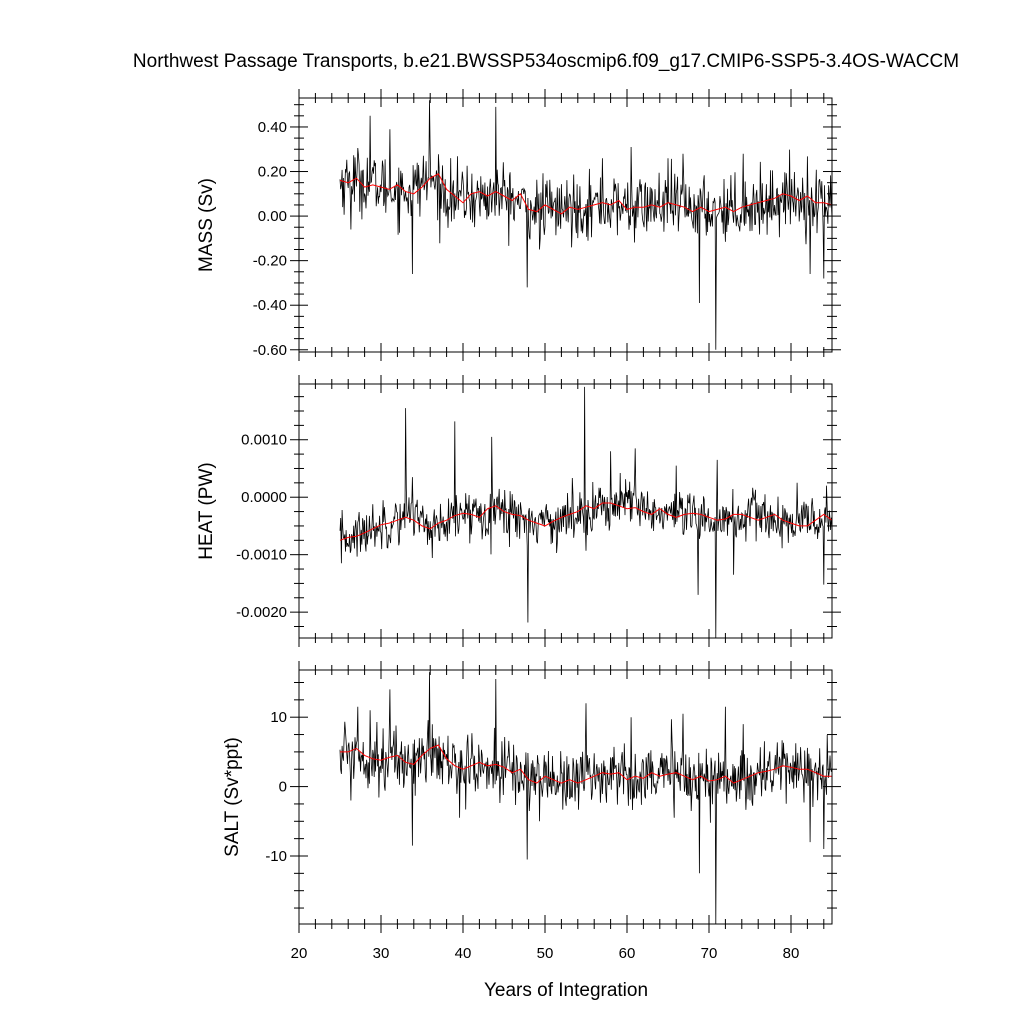 Image resolution: width=1024 pixels, height=1024 pixels. I want to click on heat-y-tick-label: 0.0010, so click(264, 440).